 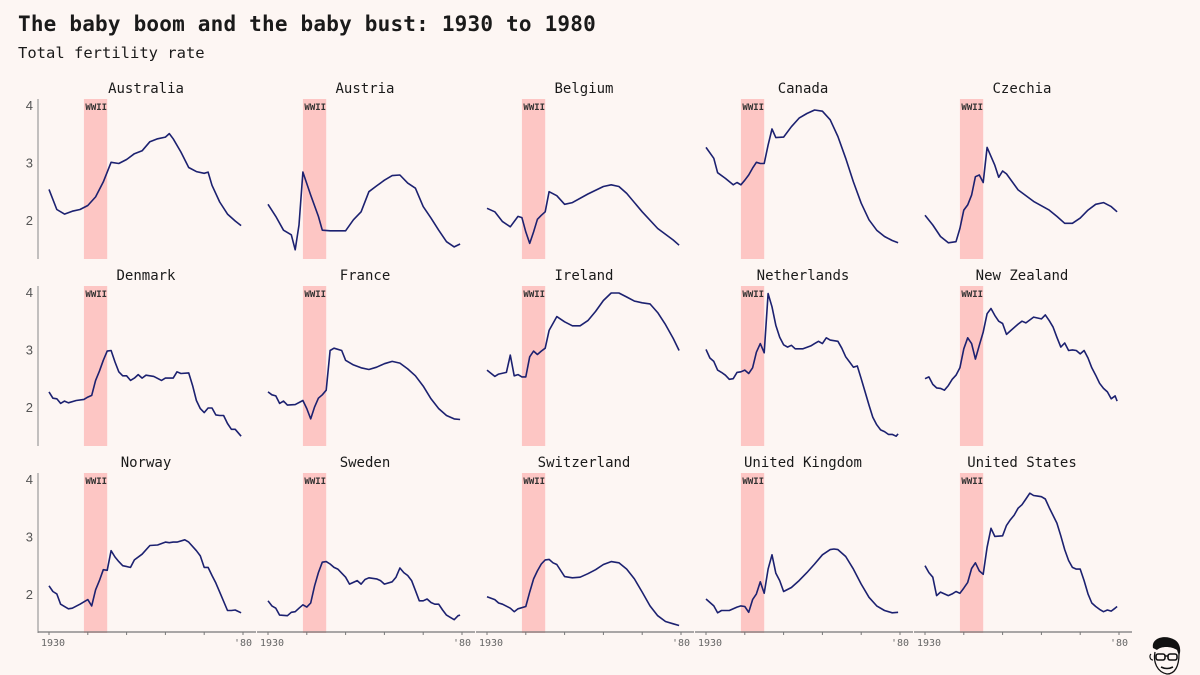 What do you see at coordinates (1165, 656) in the screenshot?
I see `author-portrait-logo` at bounding box center [1165, 656].